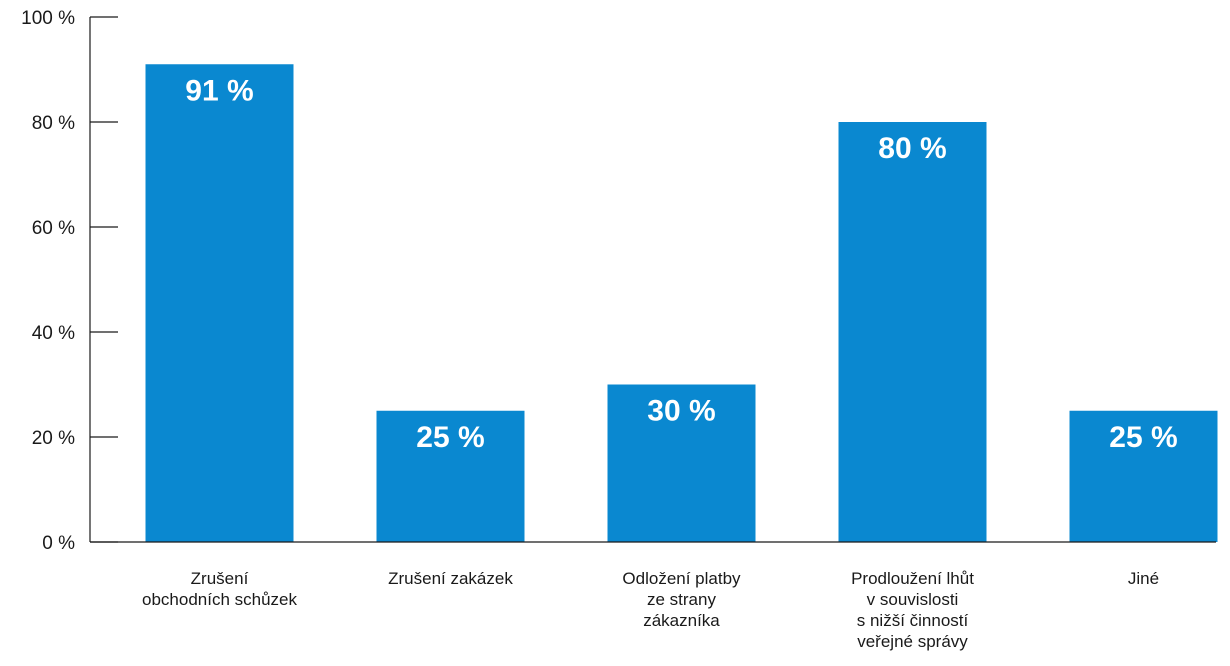  What do you see at coordinates (53, 438) in the screenshot?
I see `y-tick-label: 20 %` at bounding box center [53, 438].